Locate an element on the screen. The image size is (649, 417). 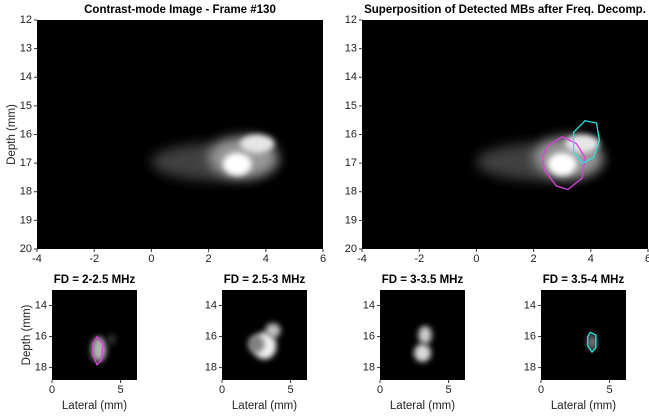
panel-title: FD = 3-3.5 MHz is located at coordinates (423, 280).